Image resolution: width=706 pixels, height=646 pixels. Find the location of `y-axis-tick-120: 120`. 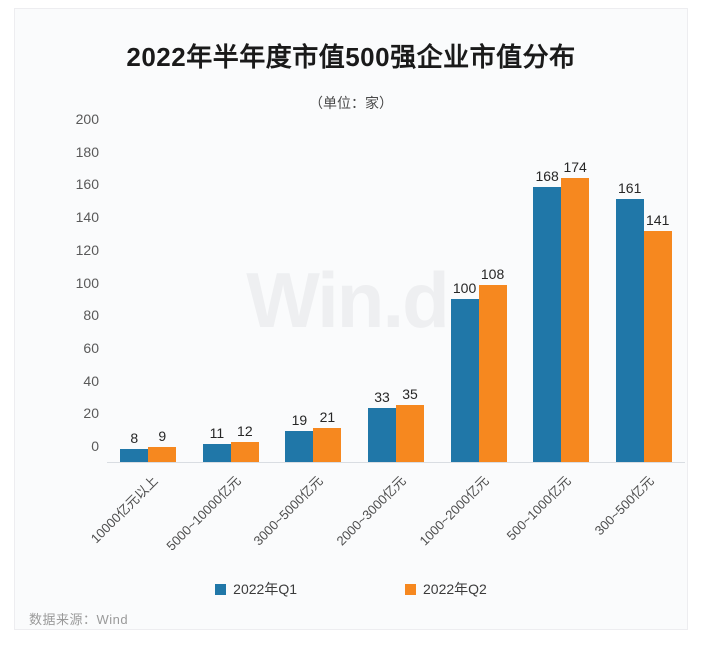

y-axis-tick-120: 120 is located at coordinates (87, 249).